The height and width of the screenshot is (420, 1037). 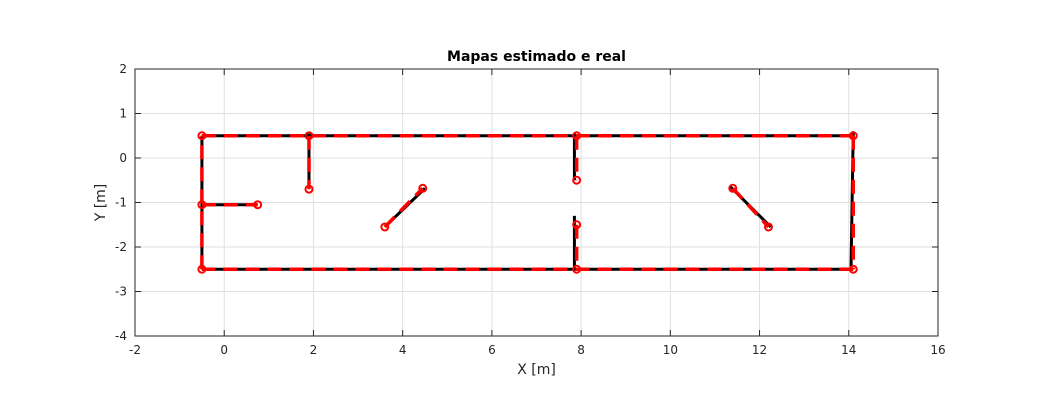 What do you see at coordinates (848, 350) in the screenshot?
I see `x-tick-label: 14` at bounding box center [848, 350].